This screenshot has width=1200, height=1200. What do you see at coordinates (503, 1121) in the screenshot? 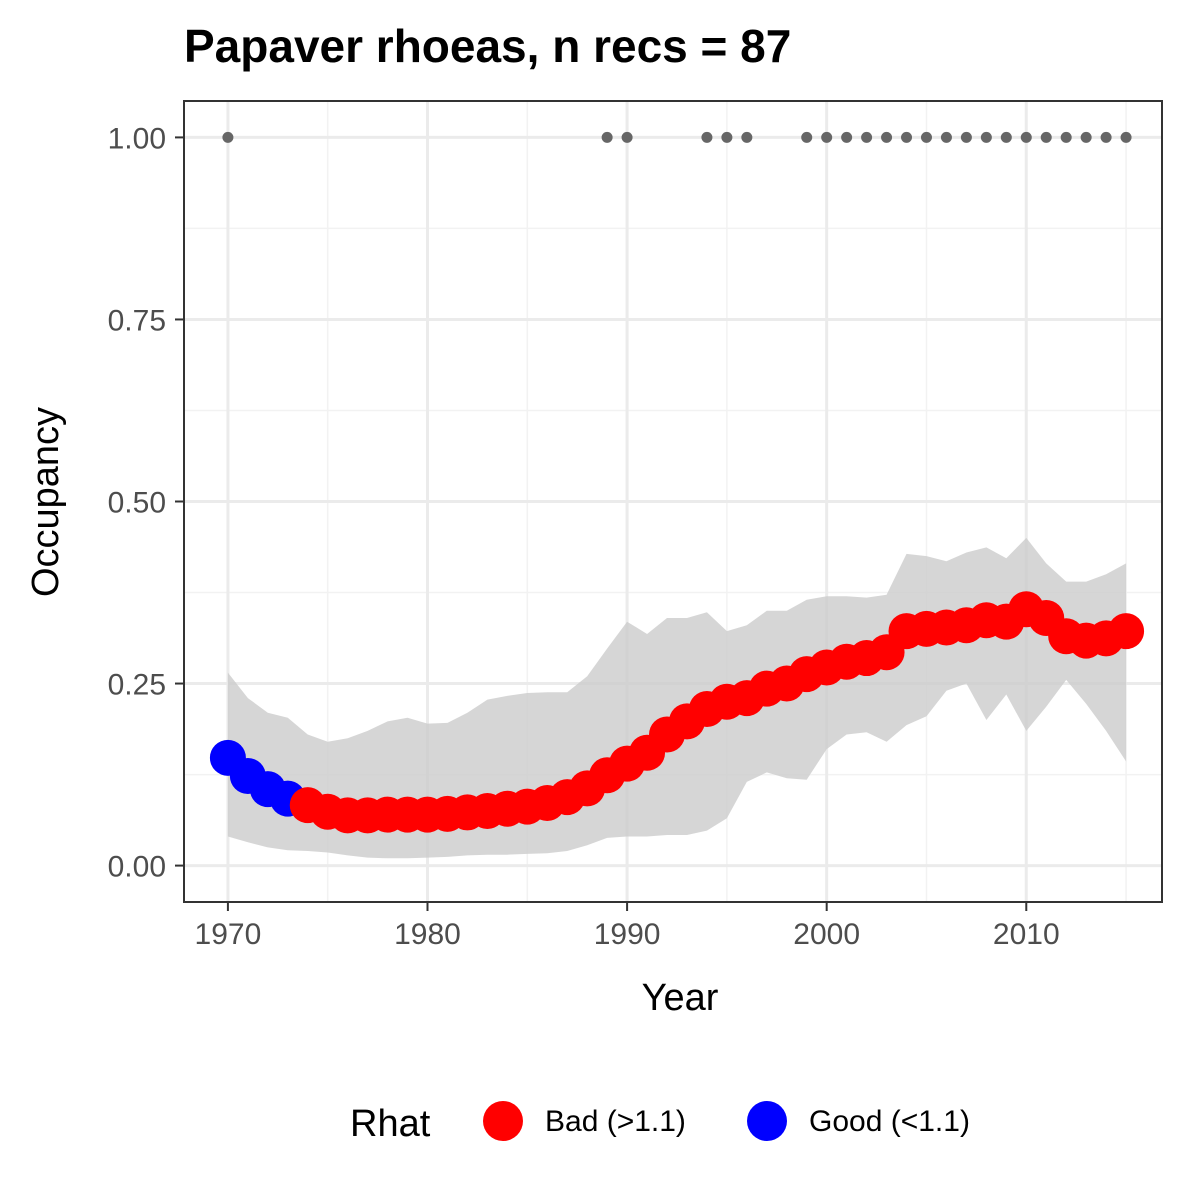
I see `legend-swatch-bad` at bounding box center [503, 1121].